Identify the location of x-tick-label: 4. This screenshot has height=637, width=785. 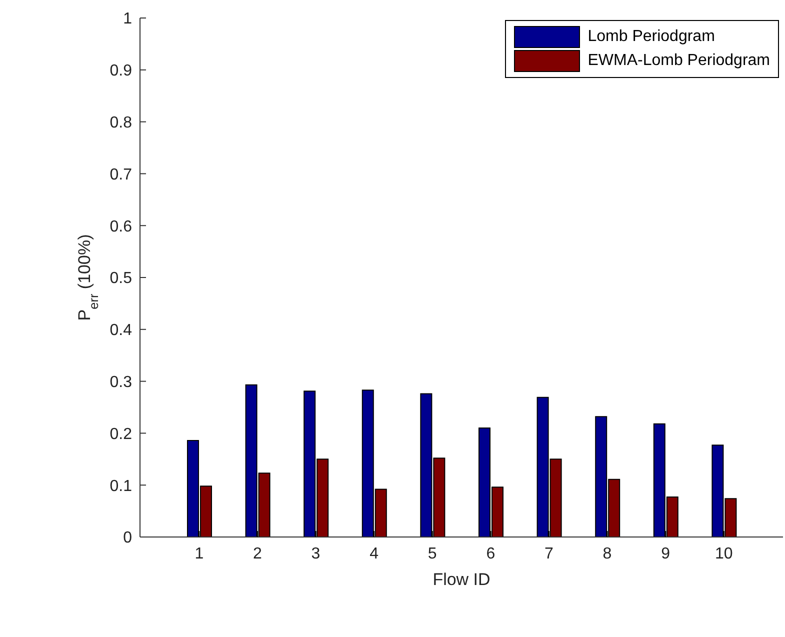
(374, 553).